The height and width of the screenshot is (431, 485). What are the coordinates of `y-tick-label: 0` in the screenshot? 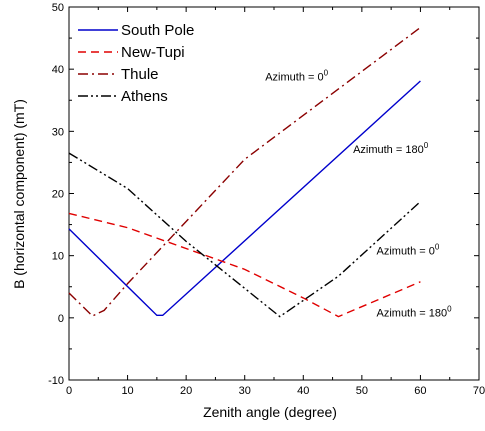 It's located at (61, 319).